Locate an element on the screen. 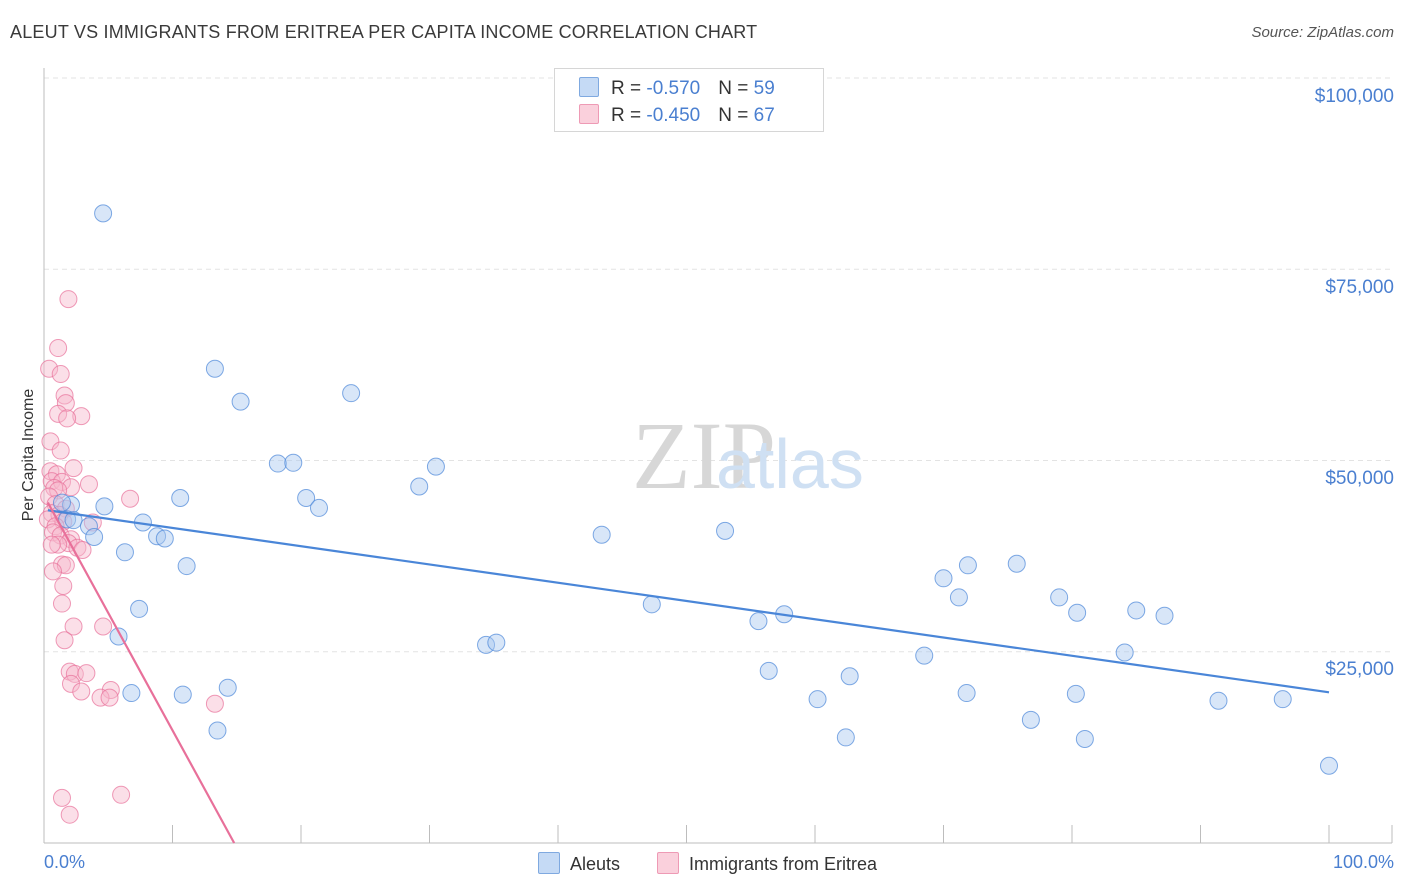  bottom-legend-swatch-aleuts is located at coordinates (549, 863).